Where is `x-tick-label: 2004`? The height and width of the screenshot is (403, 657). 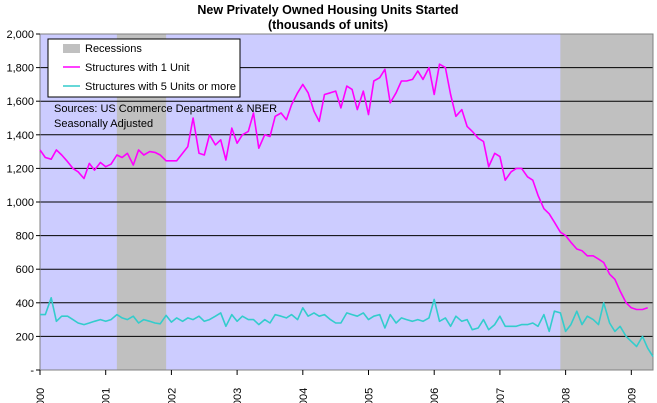
x-tick-label: 2004 is located at coordinates (304, 395).